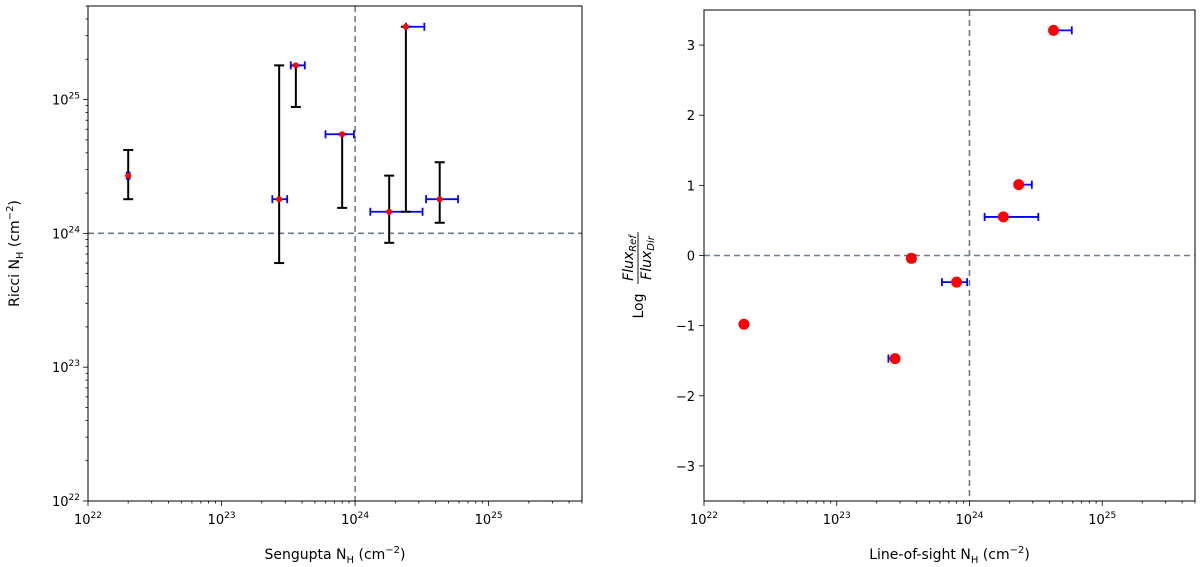 This screenshot has height=567, width=1200. Describe the element at coordinates (305, 555) in the screenshot. I see `x-axis-label-name: Sengupta N` at that location.